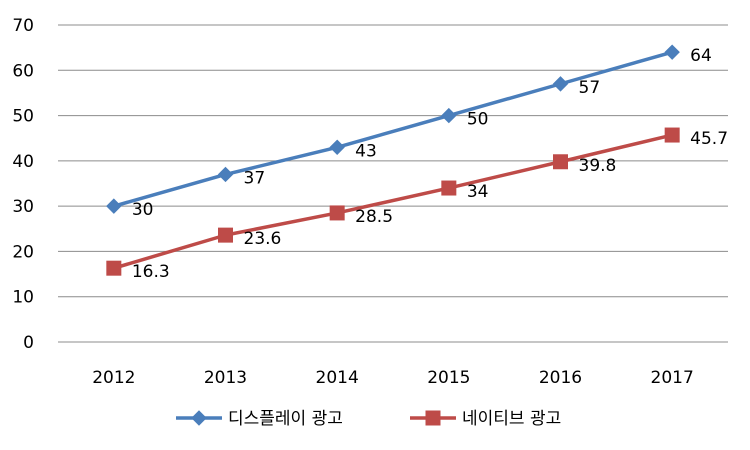 The width and height of the screenshot is (750, 450). I want to click on data-label: 50, so click(478, 120).